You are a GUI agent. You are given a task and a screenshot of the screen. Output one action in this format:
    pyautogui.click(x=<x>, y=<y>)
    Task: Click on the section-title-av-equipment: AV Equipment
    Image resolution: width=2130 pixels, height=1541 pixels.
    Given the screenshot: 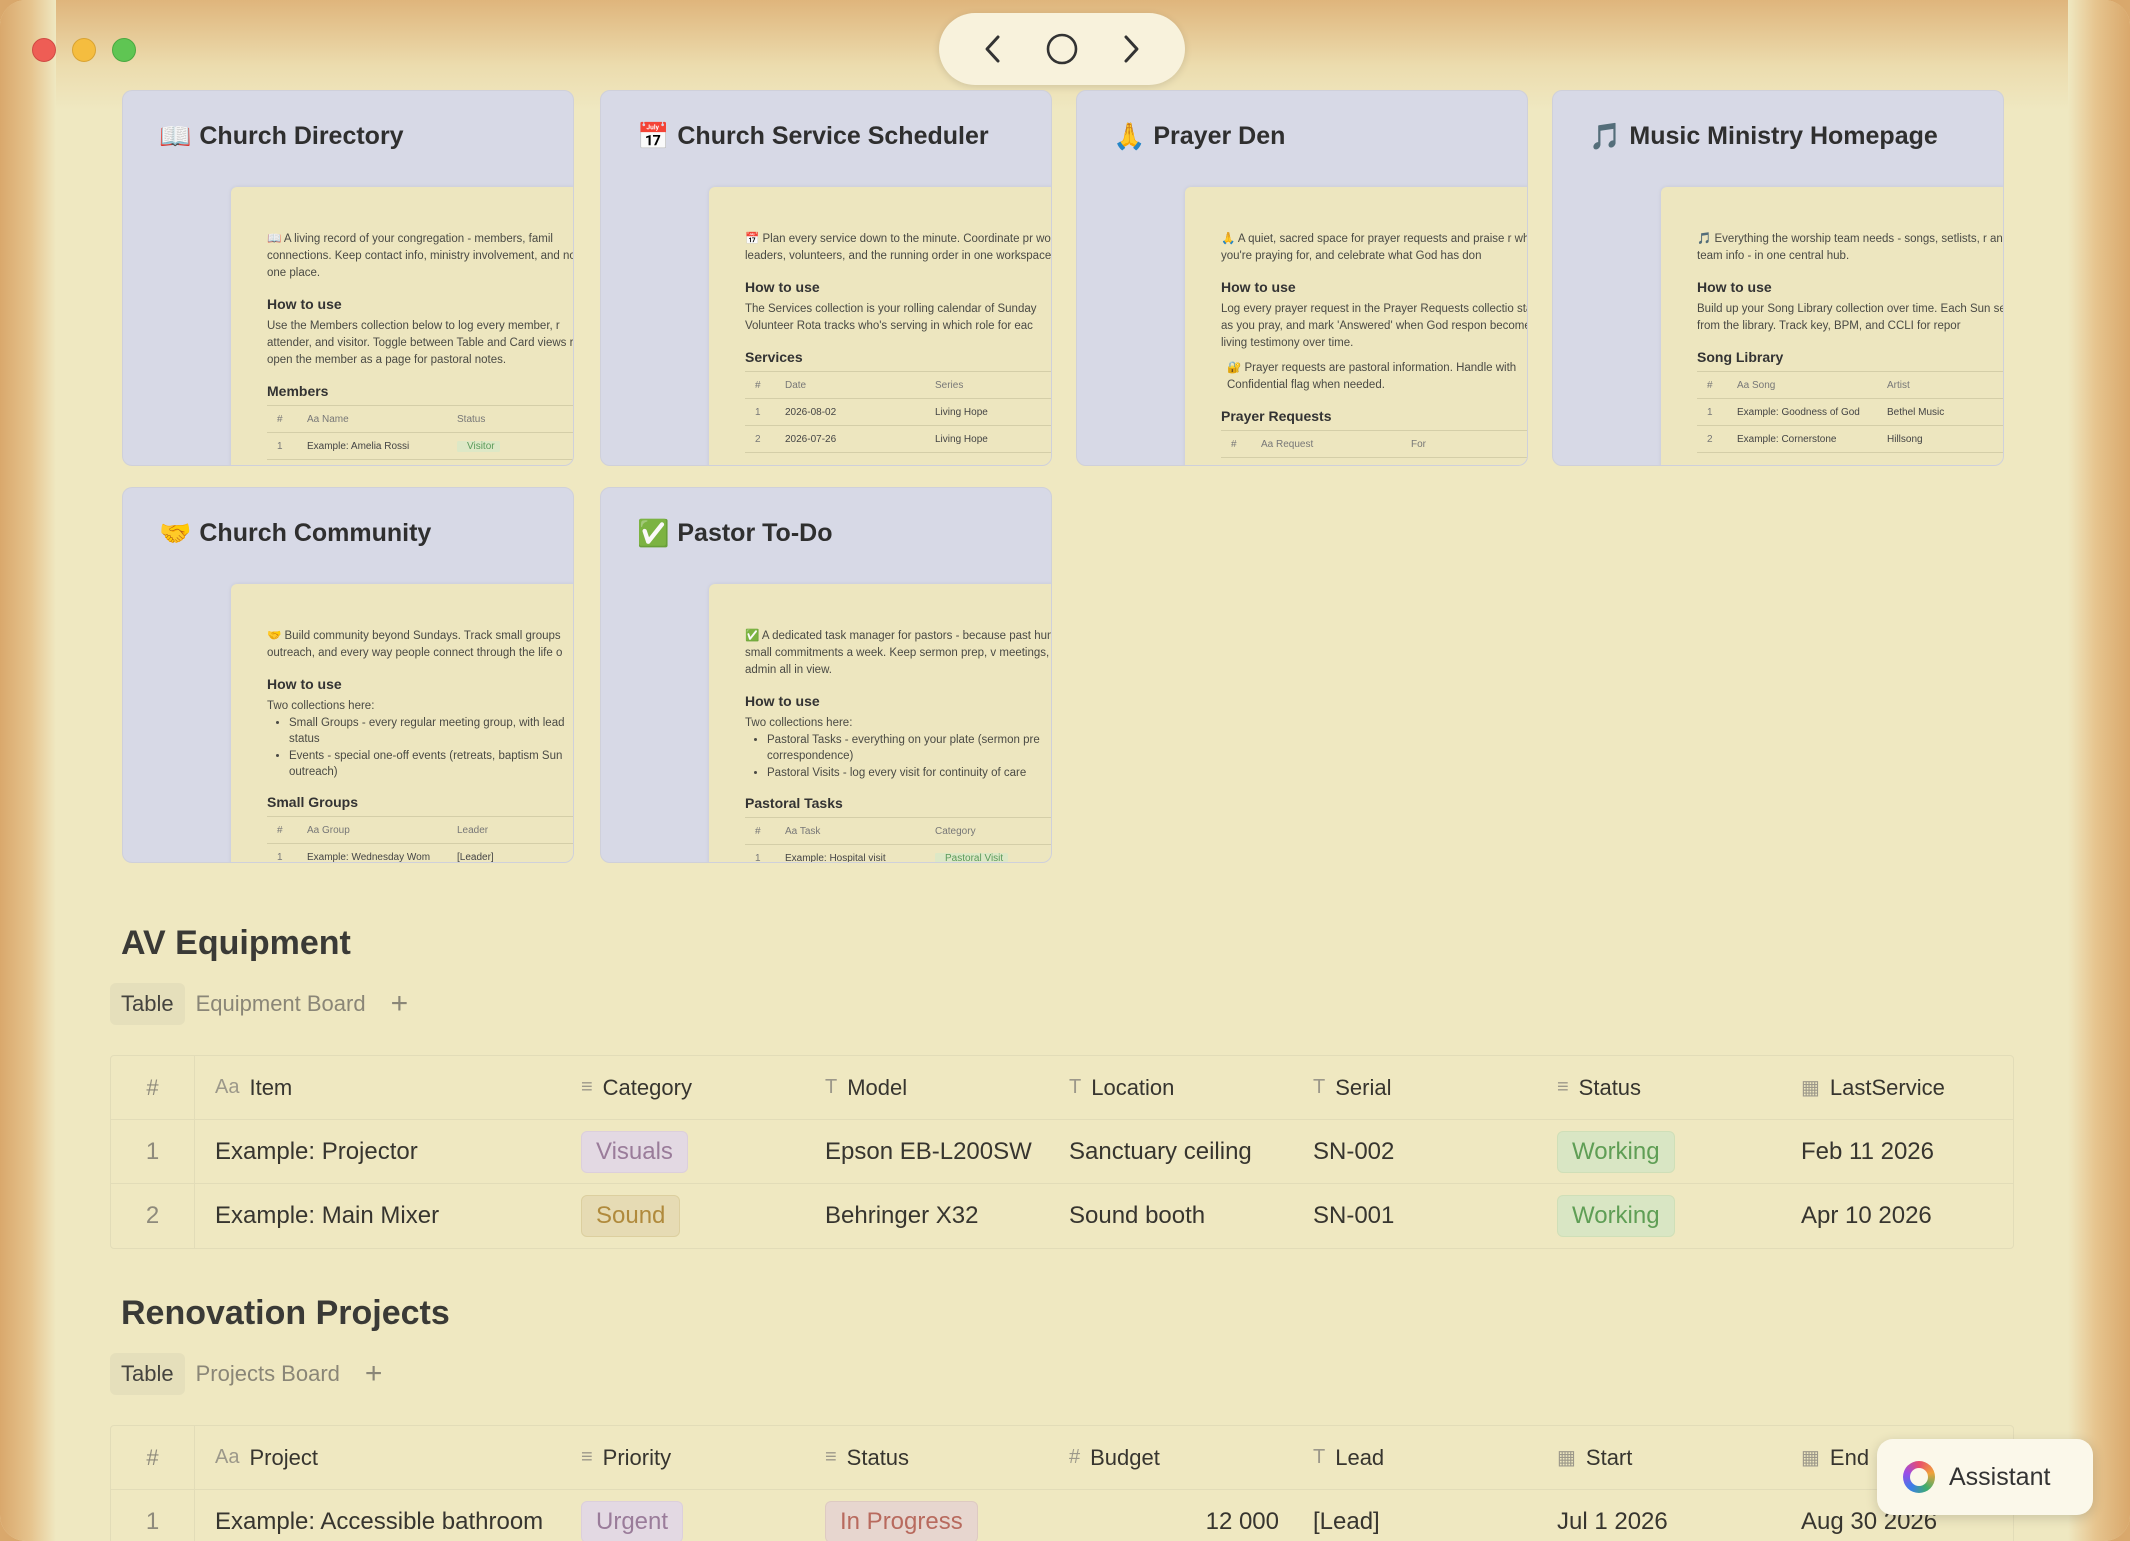 What is the action you would take?
    pyautogui.click(x=236, y=943)
    